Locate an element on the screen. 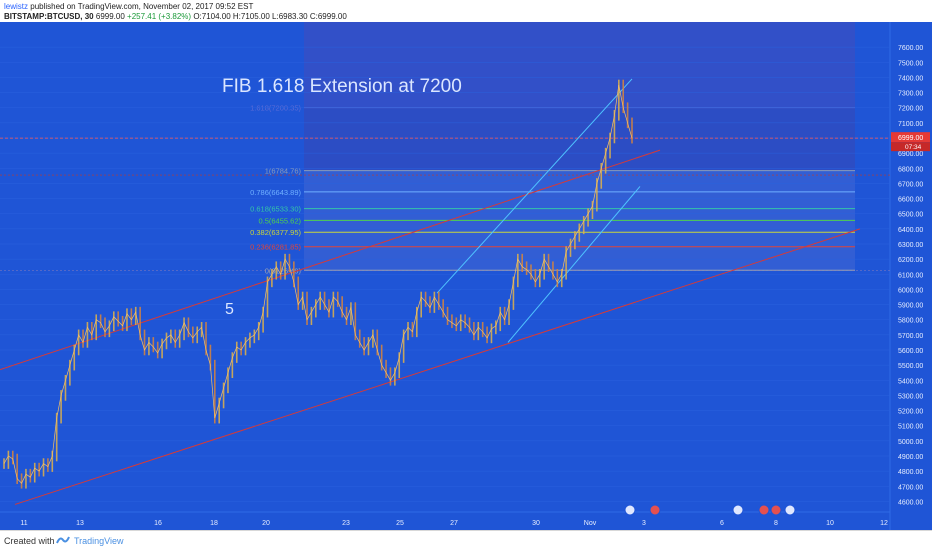 Image resolution: width=932 pixels, height=551 pixels. time-tick-label: 6 is located at coordinates (722, 523).